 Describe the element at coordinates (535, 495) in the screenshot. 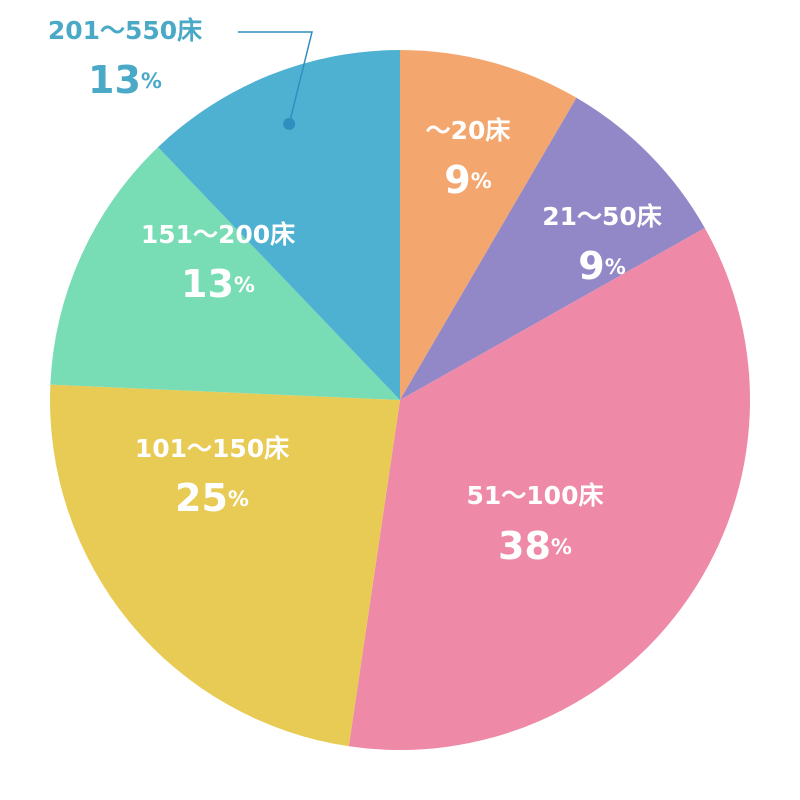

I see `category-label: 51～100床` at that location.